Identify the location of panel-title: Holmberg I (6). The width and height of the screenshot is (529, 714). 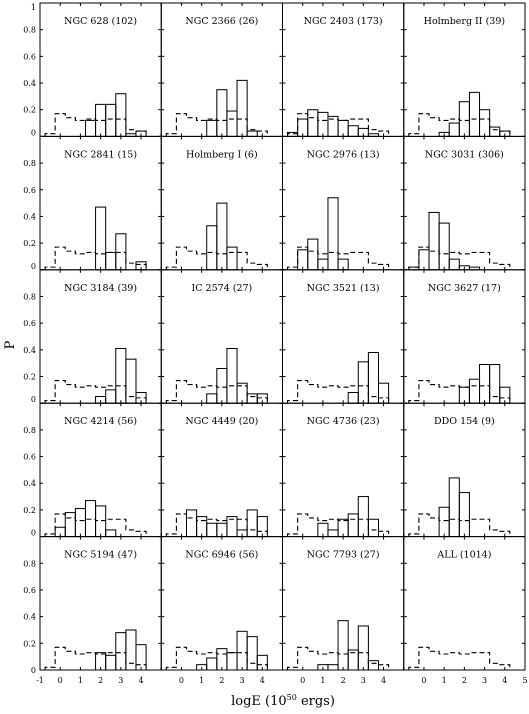
(222, 154).